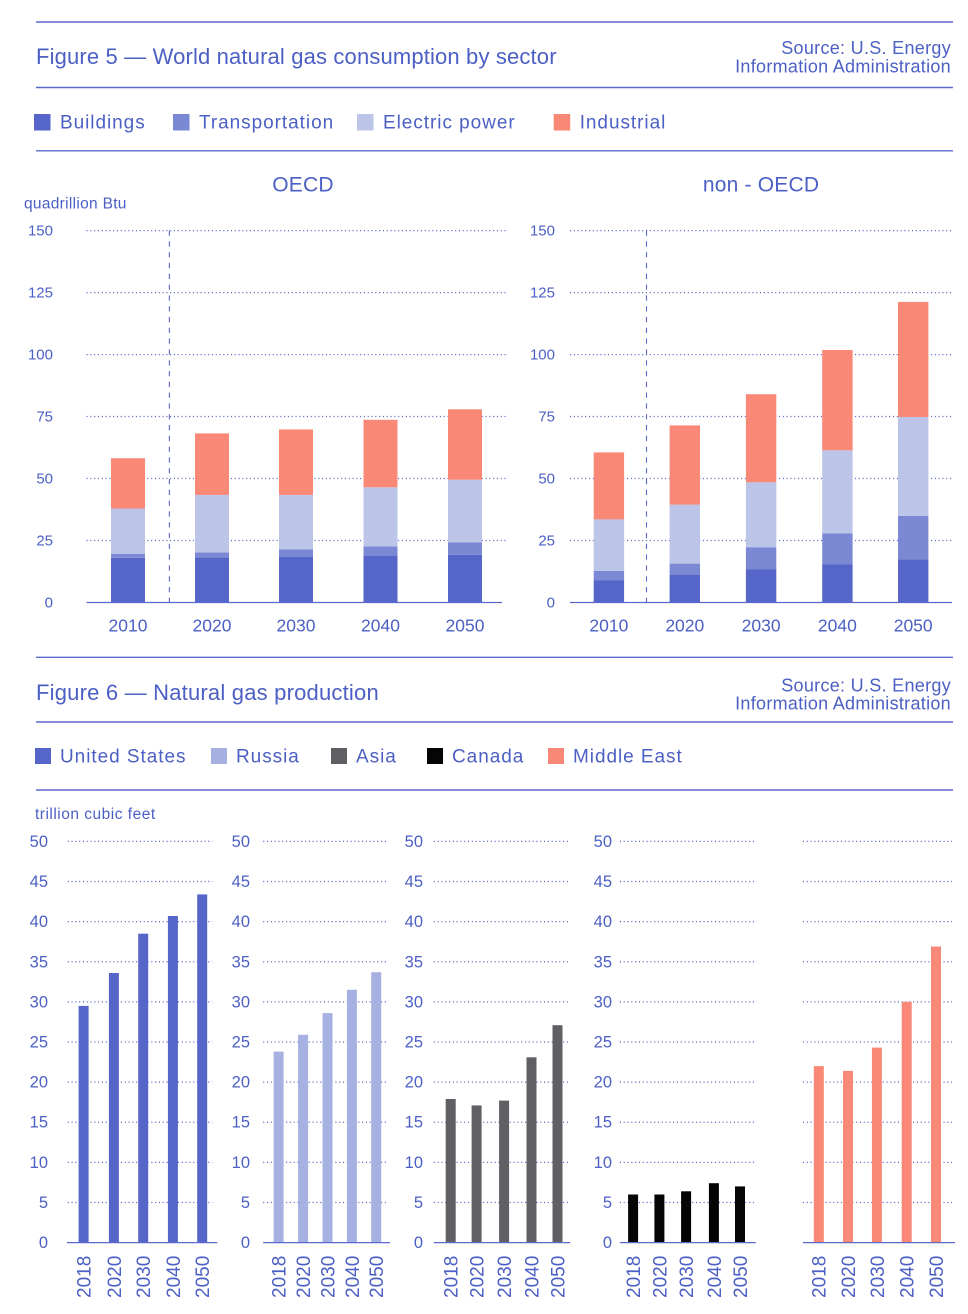 The width and height of the screenshot is (968, 1314). What do you see at coordinates (207, 692) in the screenshot?
I see `svg-text:Figure 6 — Natural gas product: Figure 6 — Natural gas production` at bounding box center [207, 692].